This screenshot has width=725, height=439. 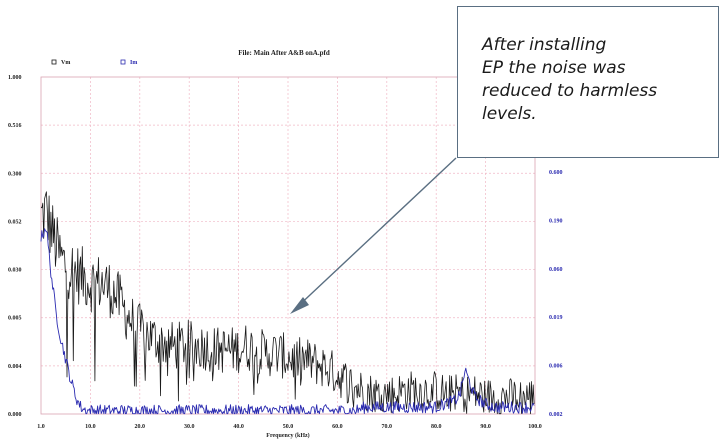 I want to click on y-right-tick-label: 0.002, so click(x=556, y=415).